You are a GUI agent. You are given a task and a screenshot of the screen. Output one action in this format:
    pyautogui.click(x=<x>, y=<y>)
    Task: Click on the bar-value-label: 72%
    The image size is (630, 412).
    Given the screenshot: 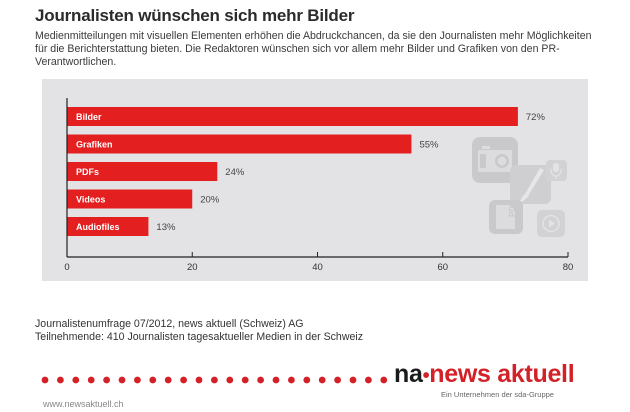 What is the action you would take?
    pyautogui.click(x=536, y=117)
    